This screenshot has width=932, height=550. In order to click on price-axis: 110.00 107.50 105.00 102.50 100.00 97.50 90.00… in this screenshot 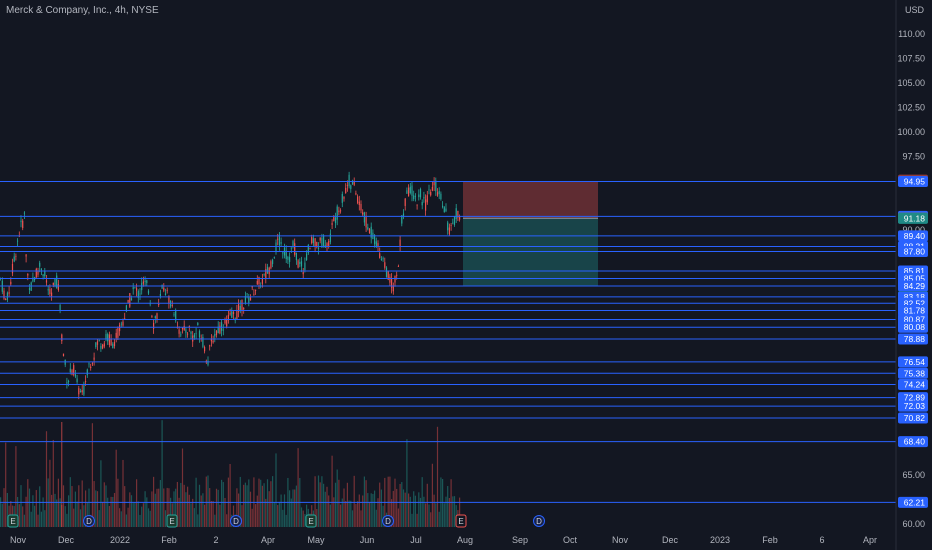, I will do `click(911, 279)`.